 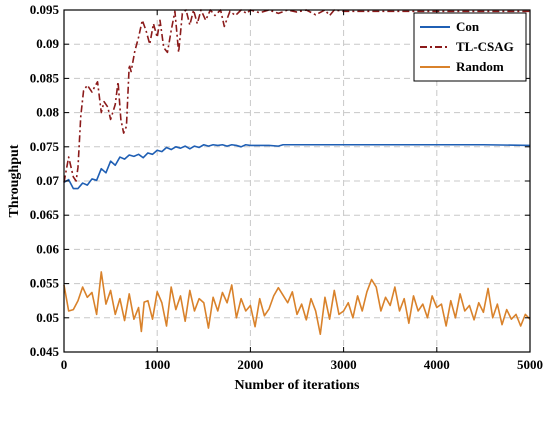 I want to click on x-tick-label: 4000, so click(x=437, y=364).